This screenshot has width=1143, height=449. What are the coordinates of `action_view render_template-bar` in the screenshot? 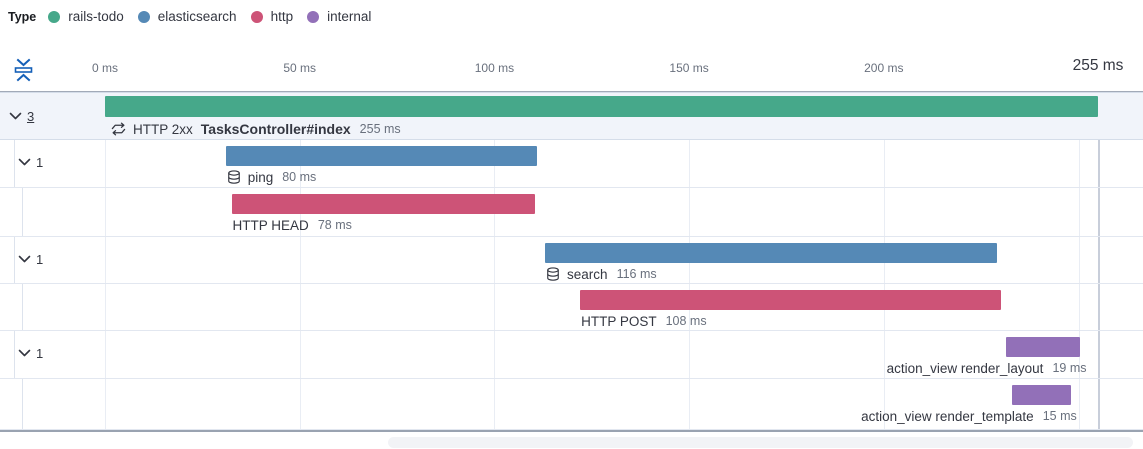 It's located at (1041, 395).